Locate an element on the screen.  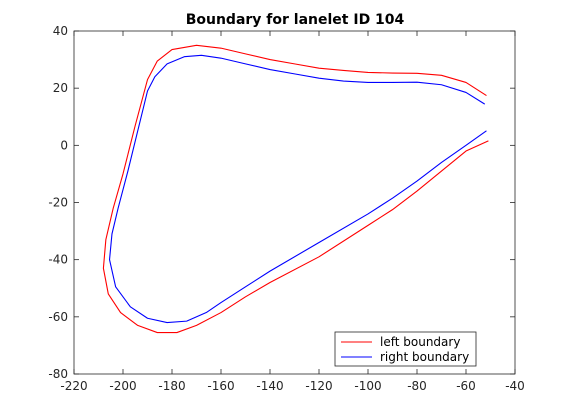
x-tick-label: -80 is located at coordinates (417, 386).